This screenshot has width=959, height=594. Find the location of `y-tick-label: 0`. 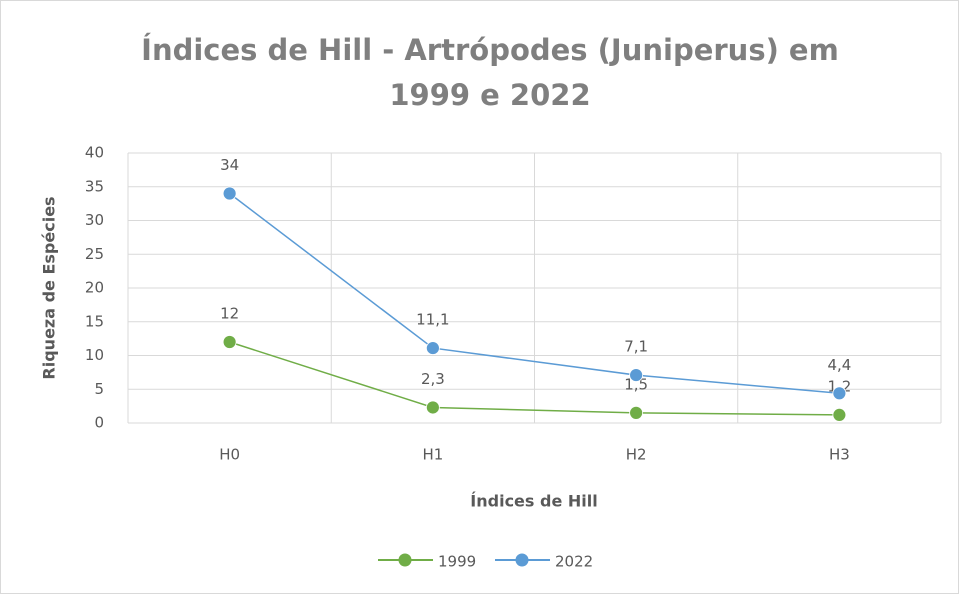

y-tick-label: 0 is located at coordinates (99, 423).